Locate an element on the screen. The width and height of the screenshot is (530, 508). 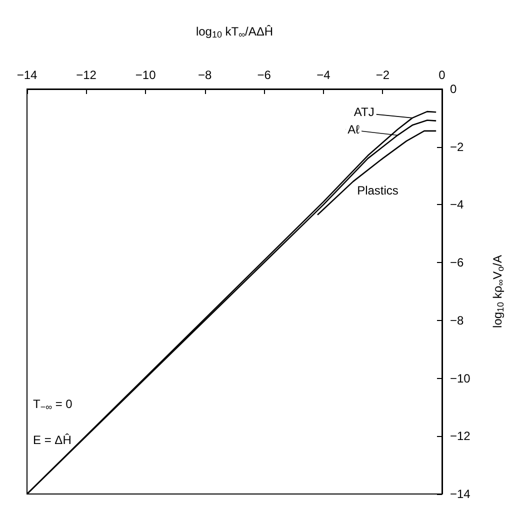
annotation: T−∞ = 0 is located at coordinates (53, 404).